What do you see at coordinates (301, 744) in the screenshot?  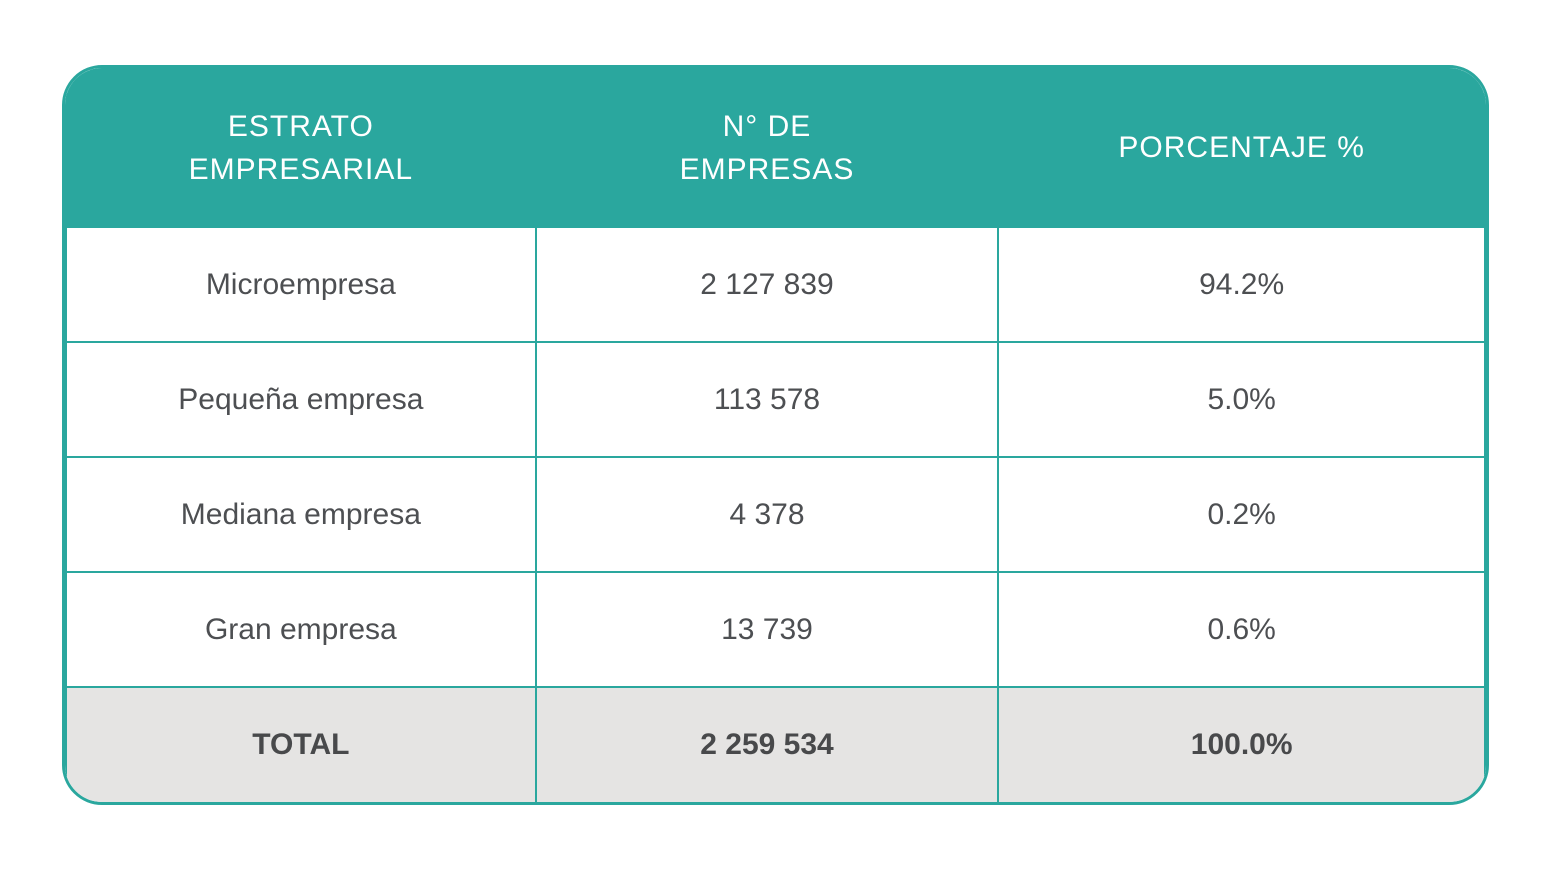 I see `cell-total-label: TOTAL` at bounding box center [301, 744].